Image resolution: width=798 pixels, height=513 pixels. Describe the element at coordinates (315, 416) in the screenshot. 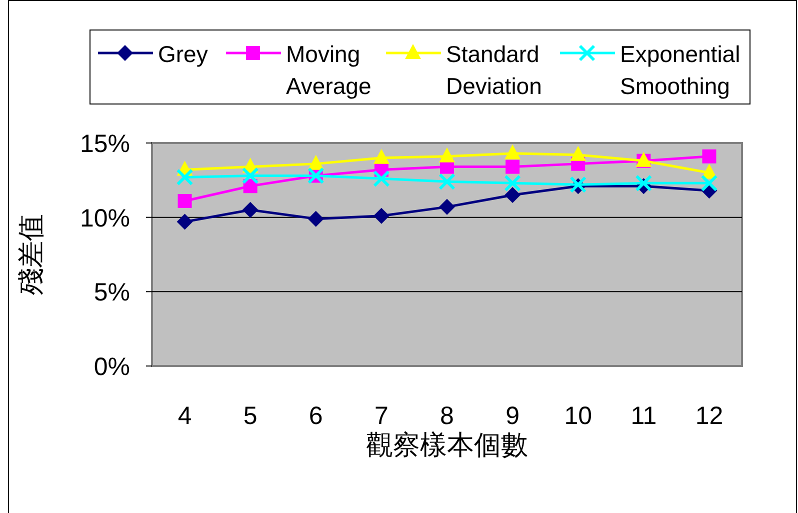

I see `x-tick-label: 6` at that location.